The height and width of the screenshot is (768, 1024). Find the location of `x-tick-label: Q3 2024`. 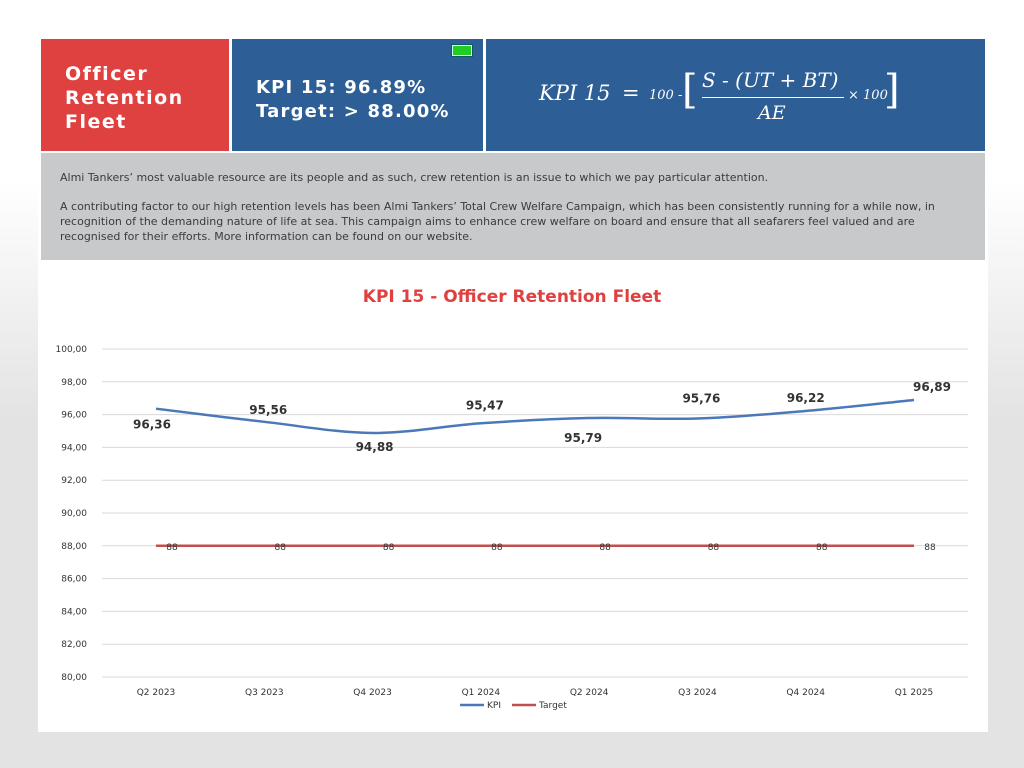

x-tick-label: Q3 2024 is located at coordinates (697, 693).